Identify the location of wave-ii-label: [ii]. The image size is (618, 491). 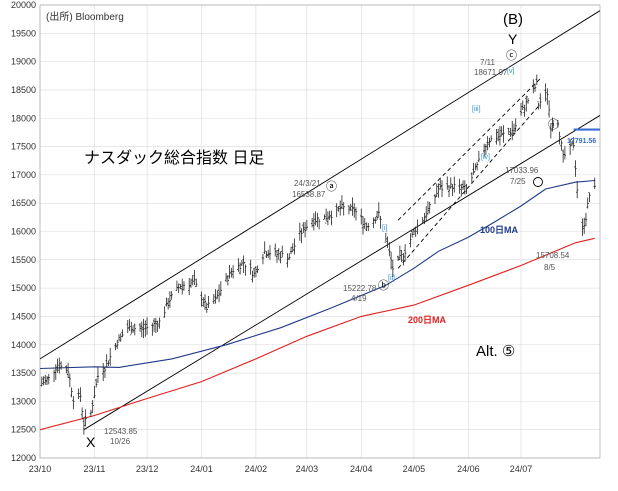
(391, 278).